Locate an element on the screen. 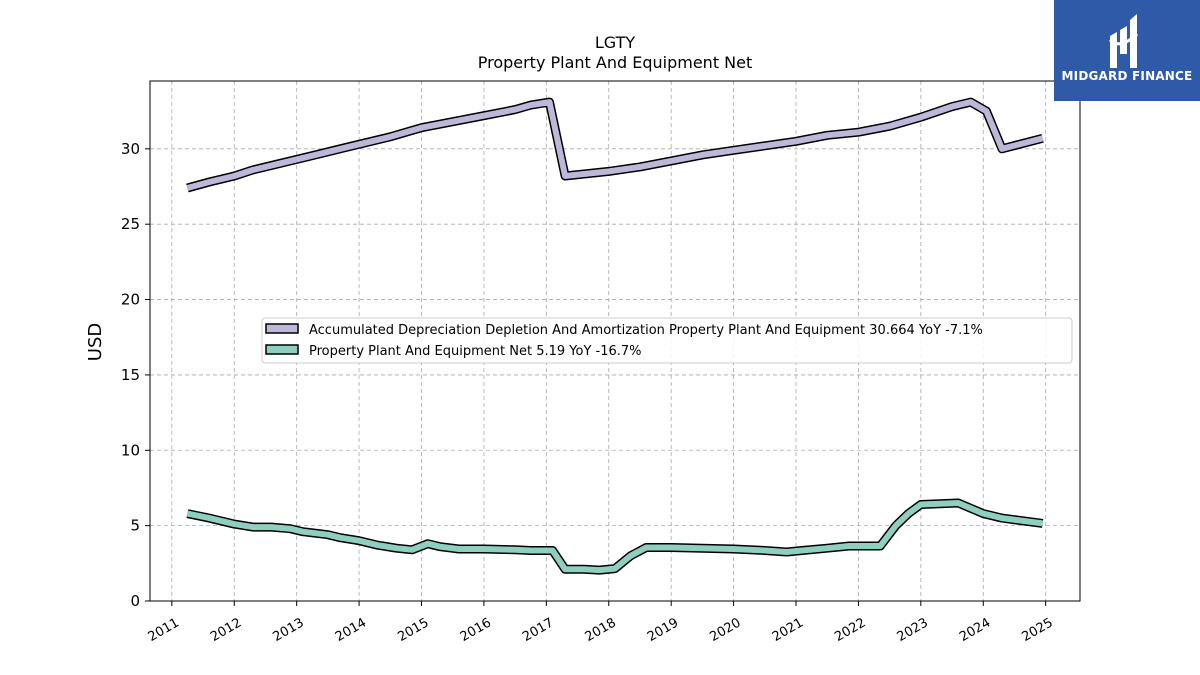  x-tick-label: 2016 is located at coordinates (476, 630).